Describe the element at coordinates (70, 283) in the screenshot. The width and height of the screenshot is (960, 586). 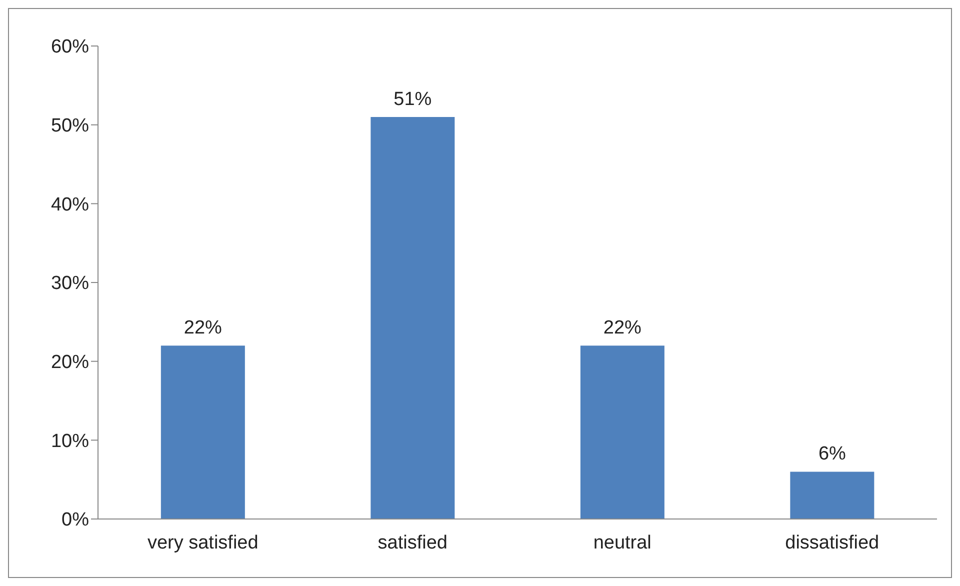
I see `y-tick-label: 30%` at that location.